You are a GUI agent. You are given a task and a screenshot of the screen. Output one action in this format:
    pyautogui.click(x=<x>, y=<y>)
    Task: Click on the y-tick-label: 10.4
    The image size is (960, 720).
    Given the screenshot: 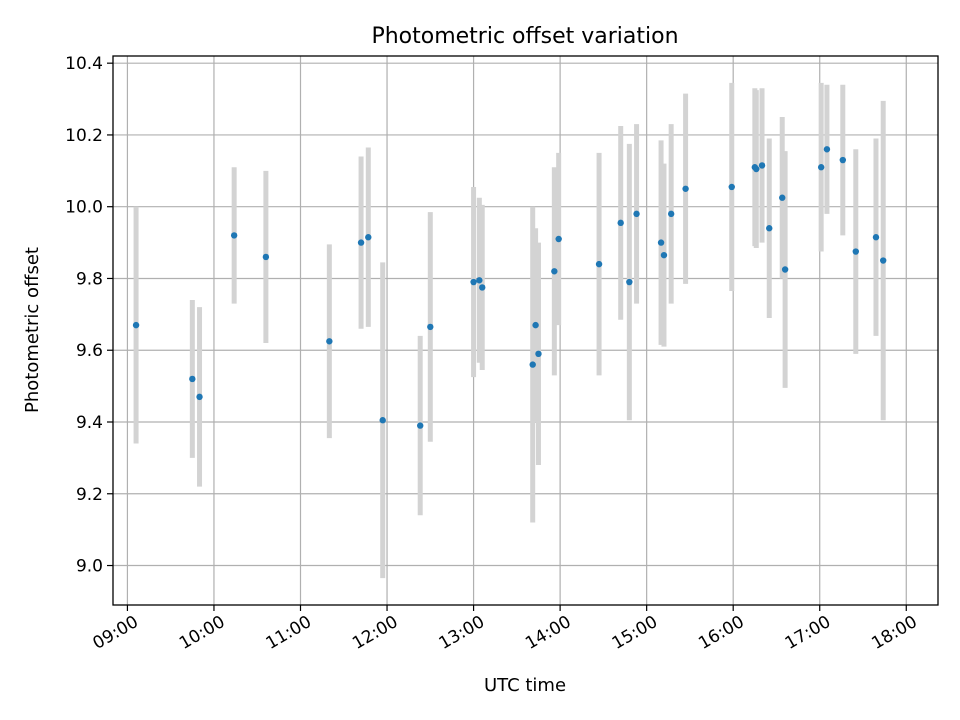 What is the action you would take?
    pyautogui.click(x=84, y=64)
    